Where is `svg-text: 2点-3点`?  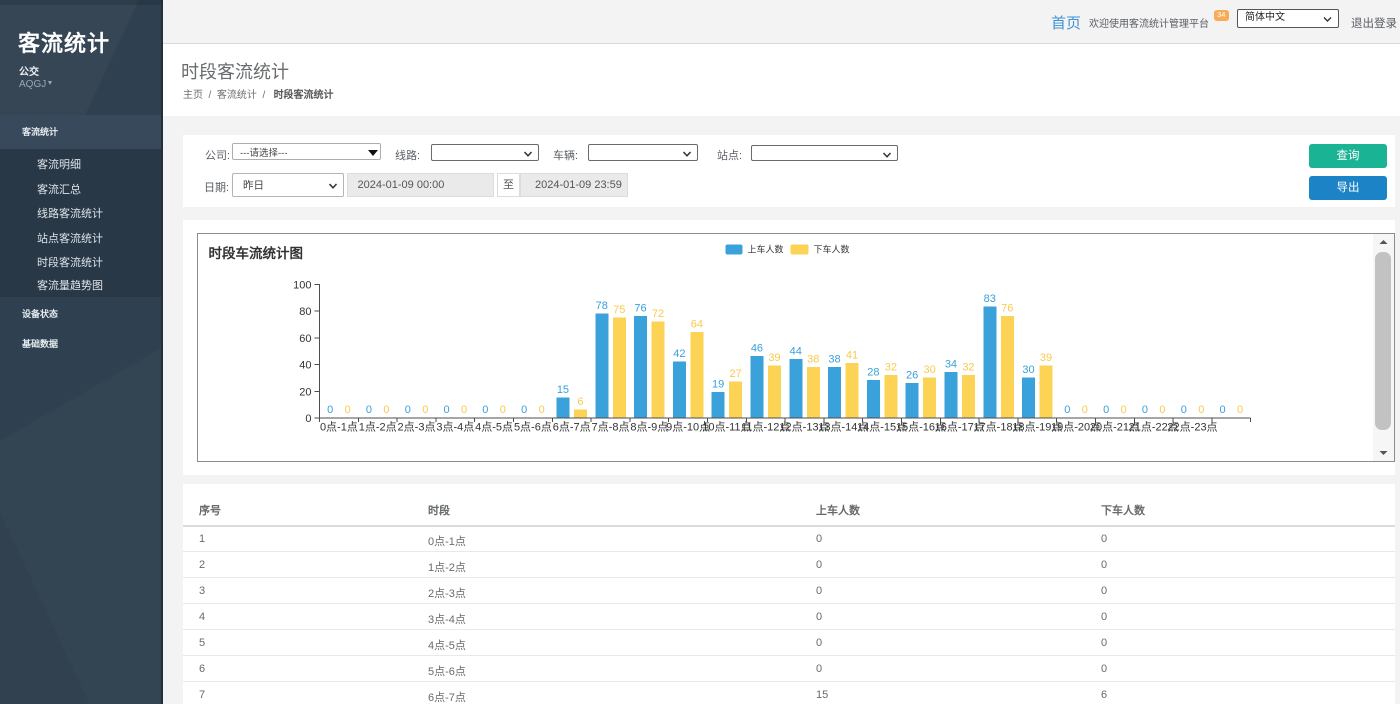 svg-text: 2点-3点 is located at coordinates (416, 427).